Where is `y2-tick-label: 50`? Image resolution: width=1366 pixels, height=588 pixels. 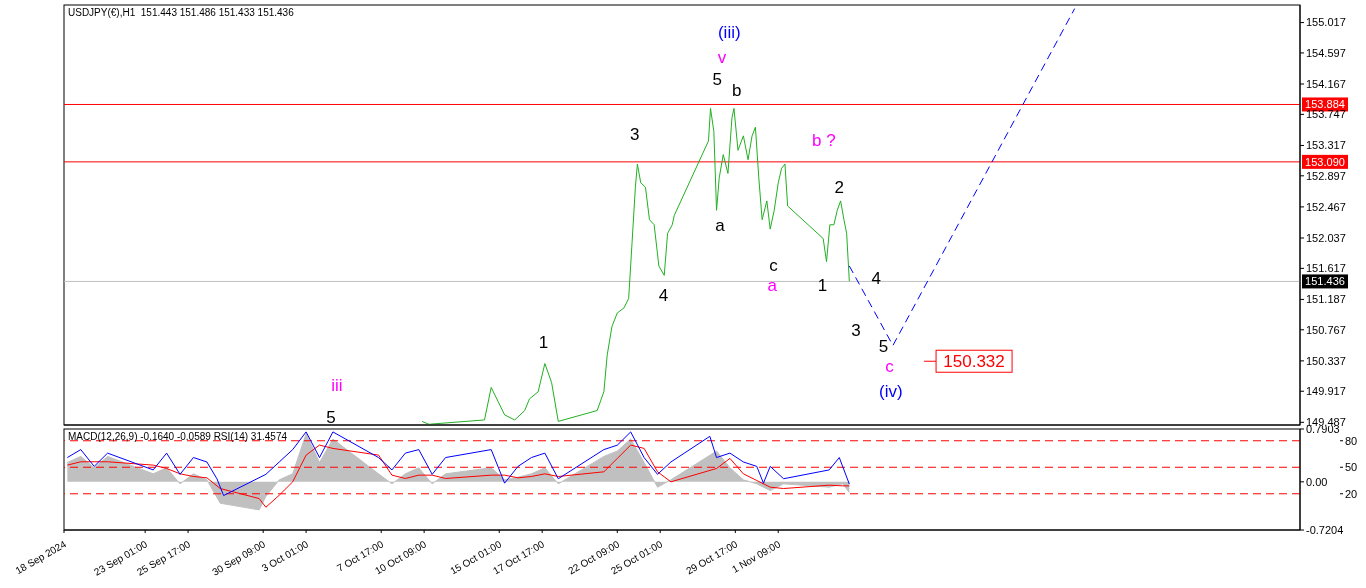
y2-tick-label: 50 is located at coordinates (1351, 467).